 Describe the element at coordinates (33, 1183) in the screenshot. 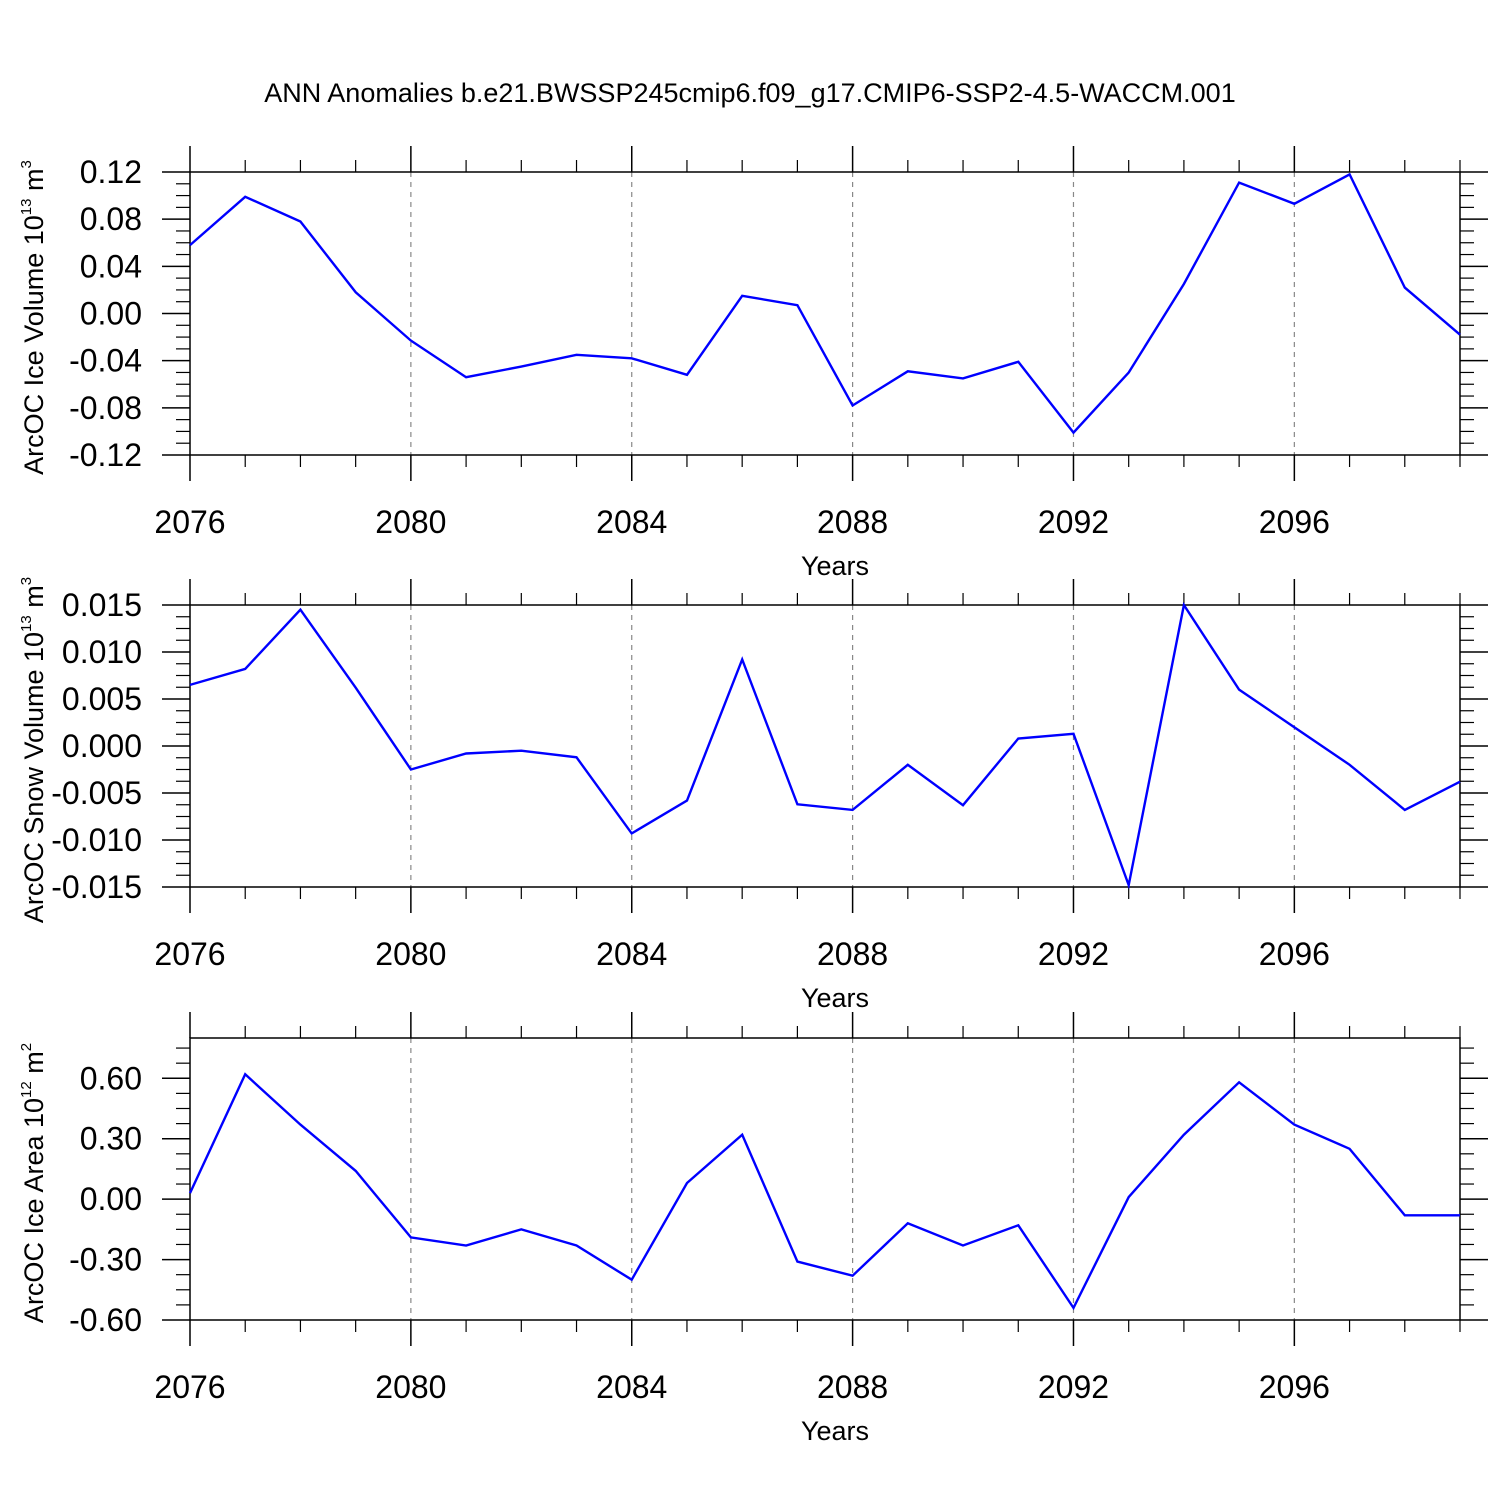

I see `y-axis-title: ArcOC Ice Area 1012 m2` at that location.